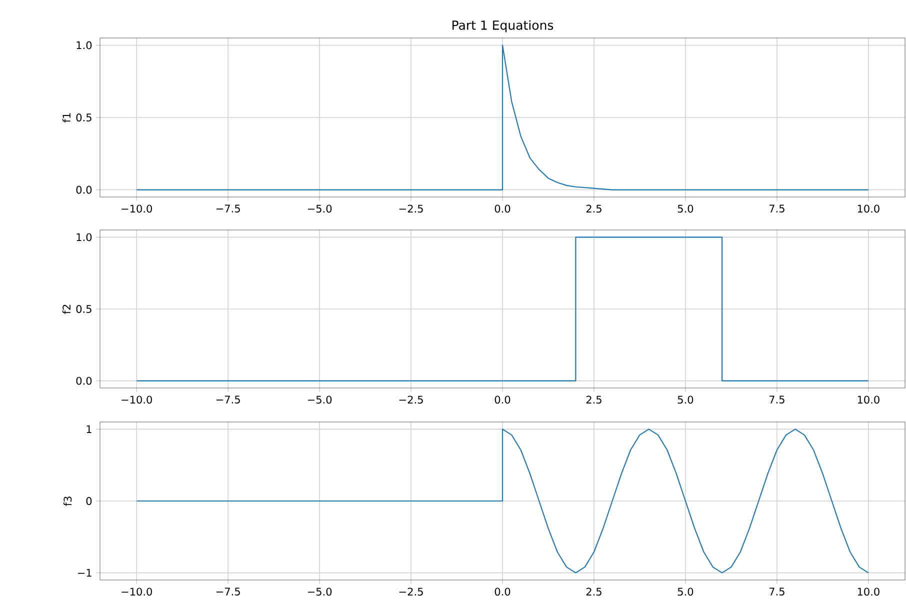 This screenshot has width=906, height=610. Describe the element at coordinates (66, 117) in the screenshot. I see `y-axis-title: f1` at that location.